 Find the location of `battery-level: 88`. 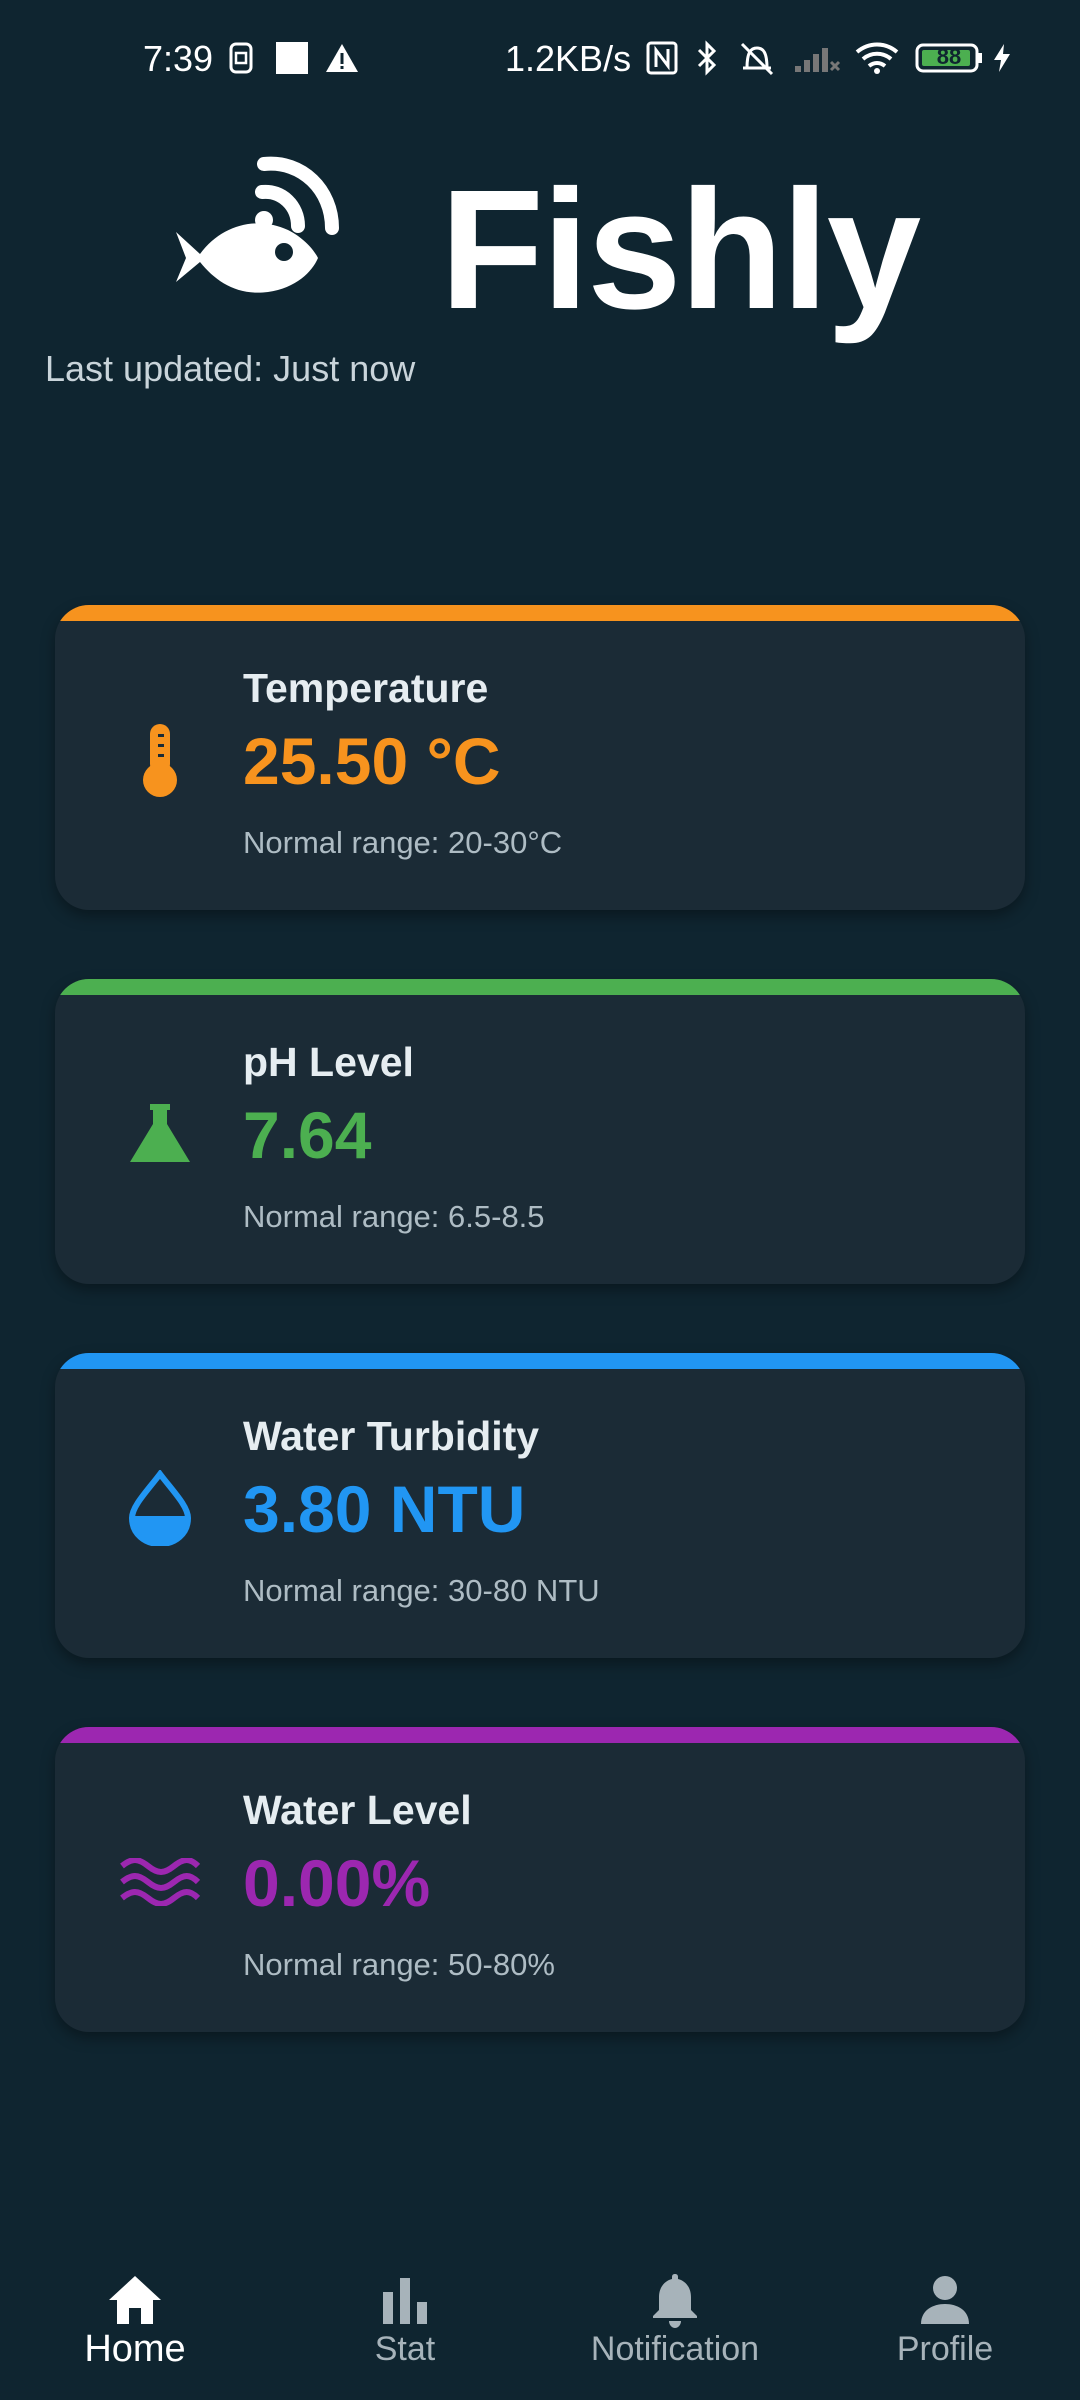

battery-level: 88 is located at coordinates (949, 56).